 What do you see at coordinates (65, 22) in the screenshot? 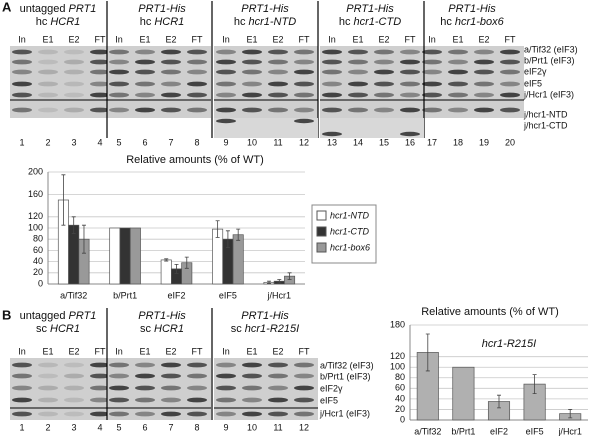
I see `header-word: HCR1` at bounding box center [65, 22].